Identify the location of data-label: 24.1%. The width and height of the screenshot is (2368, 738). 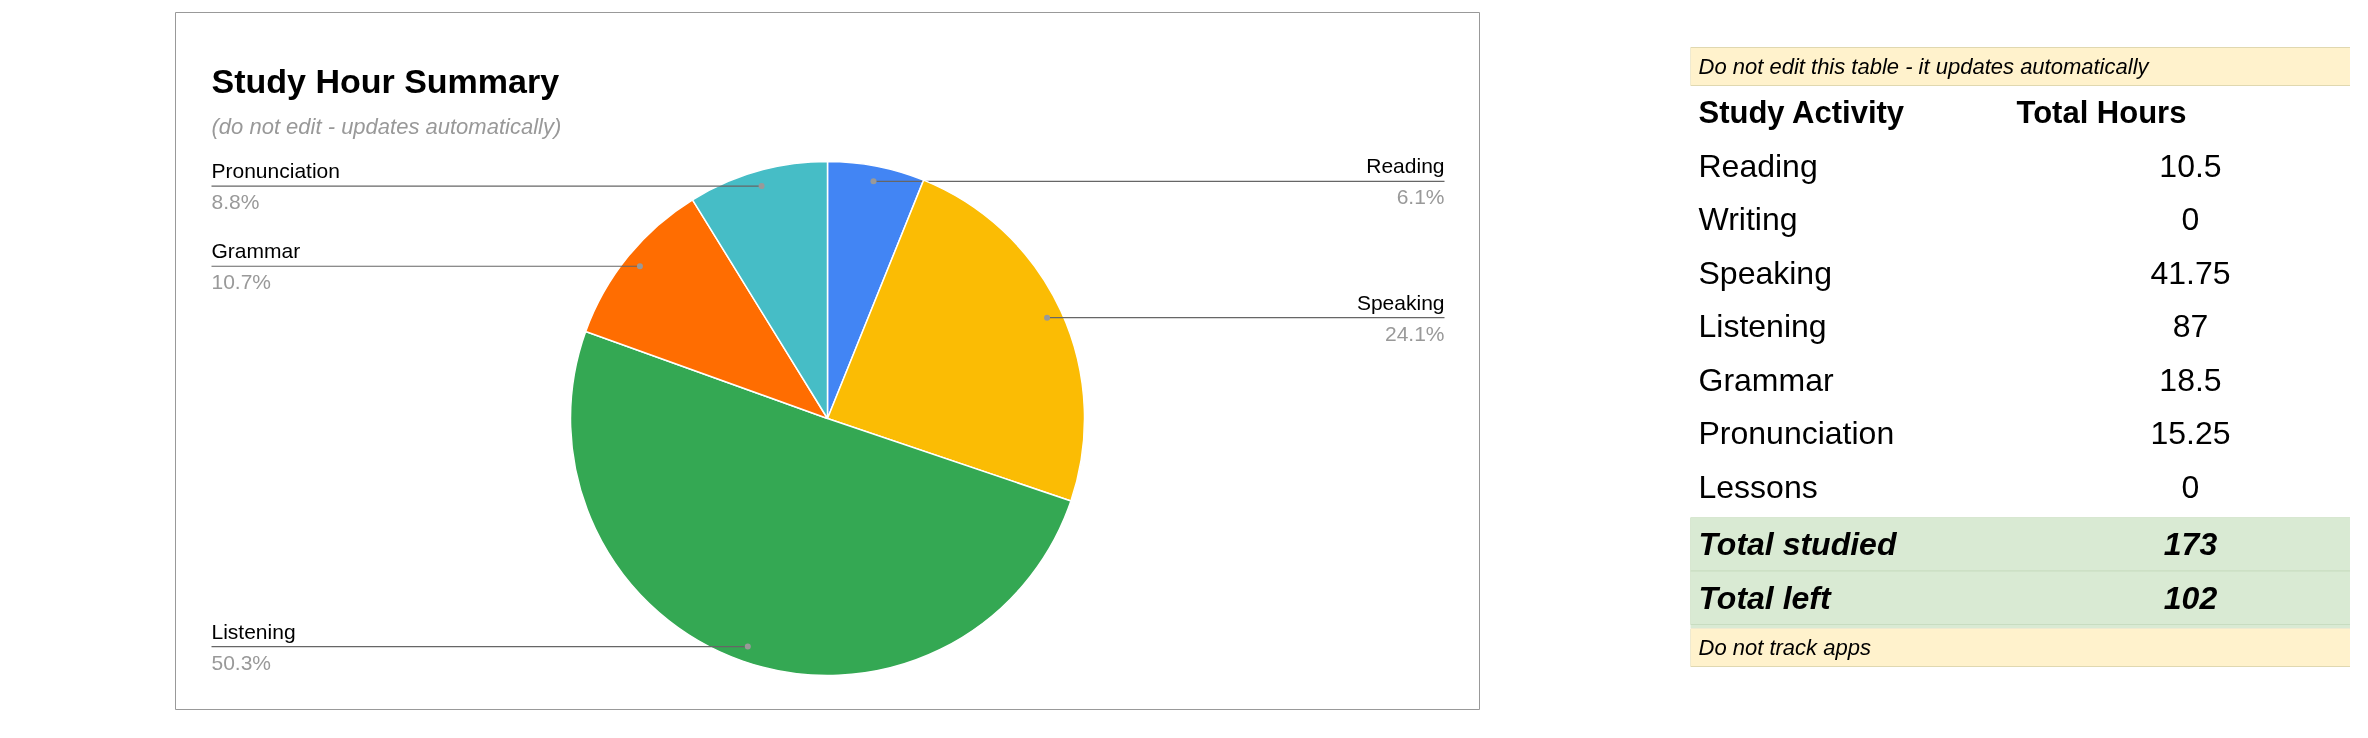
(1414, 333).